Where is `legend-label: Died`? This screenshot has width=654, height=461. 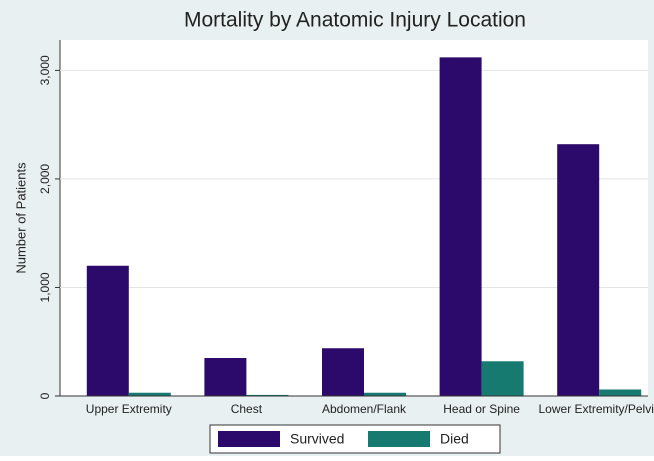
legend-label: Died is located at coordinates (454, 439).